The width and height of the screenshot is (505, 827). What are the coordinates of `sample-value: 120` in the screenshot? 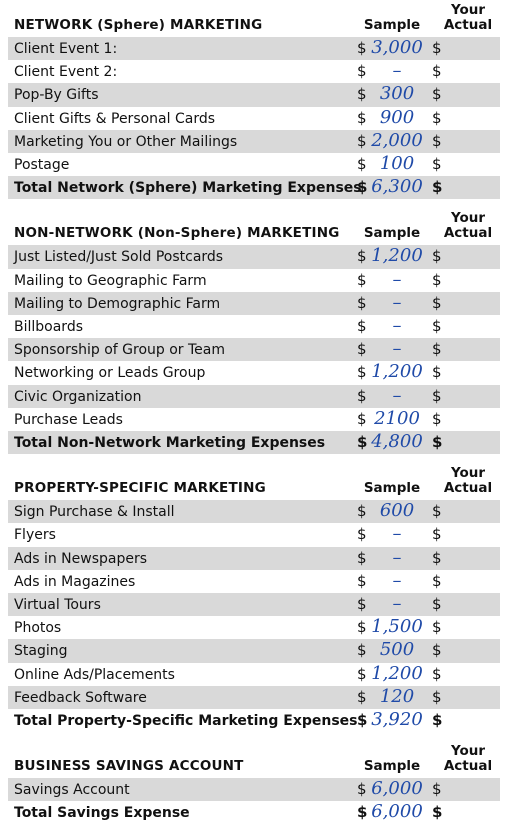 It's located at (397, 696).